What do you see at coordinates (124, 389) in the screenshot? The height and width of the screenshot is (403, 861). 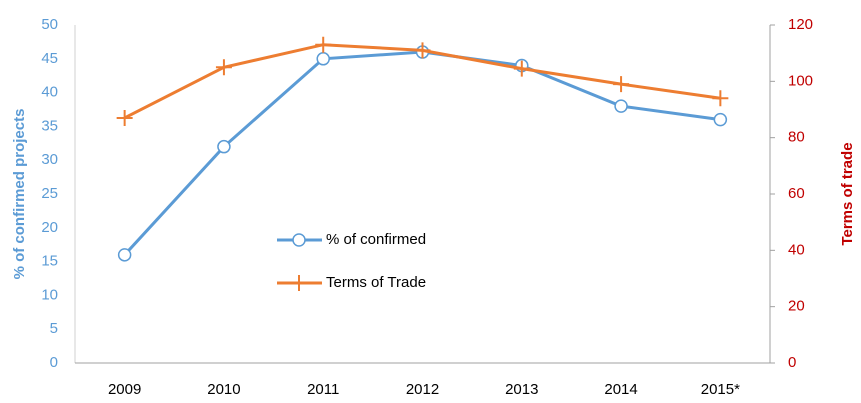 I see `x-tick-label: 2009` at bounding box center [124, 389].